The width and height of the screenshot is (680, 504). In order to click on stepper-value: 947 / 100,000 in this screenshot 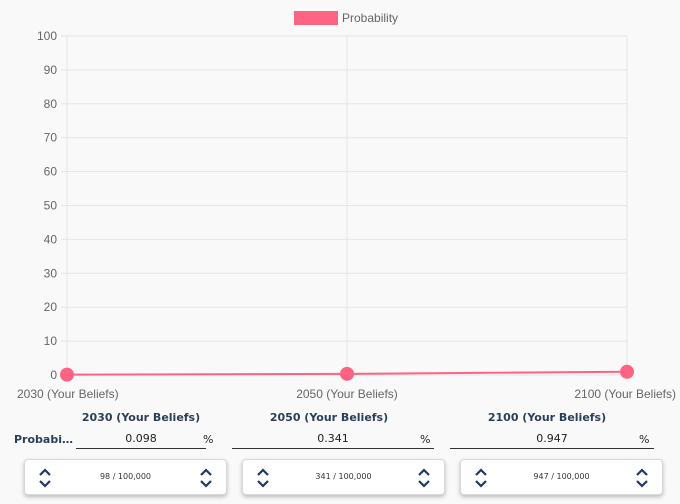, I will do `click(561, 476)`.